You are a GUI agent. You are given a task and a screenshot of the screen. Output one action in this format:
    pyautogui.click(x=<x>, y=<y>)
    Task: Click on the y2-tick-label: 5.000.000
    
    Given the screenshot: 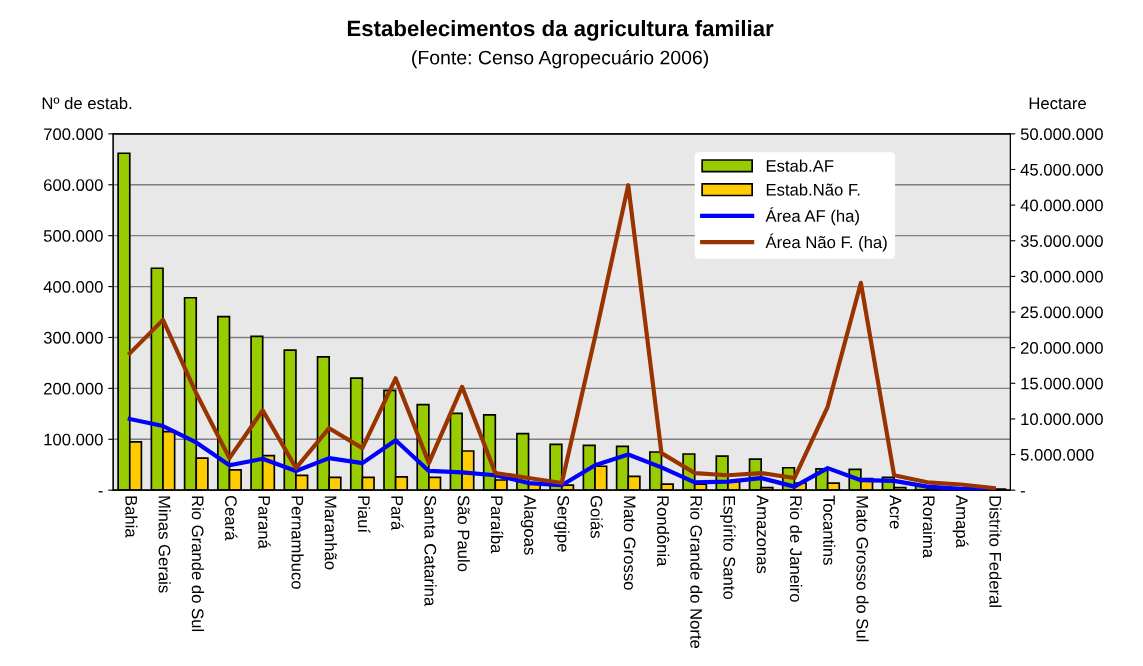 What is the action you would take?
    pyautogui.click(x=1057, y=454)
    